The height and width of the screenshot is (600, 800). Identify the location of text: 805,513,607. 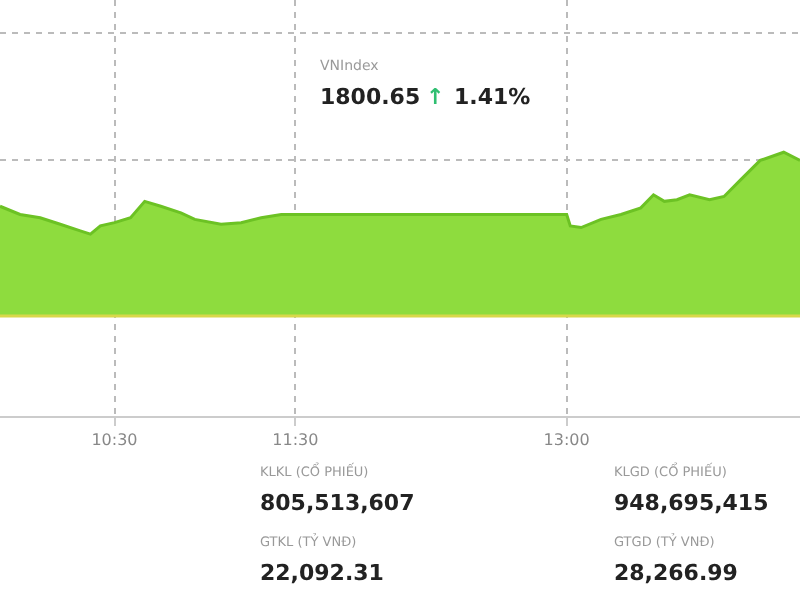
(337, 503).